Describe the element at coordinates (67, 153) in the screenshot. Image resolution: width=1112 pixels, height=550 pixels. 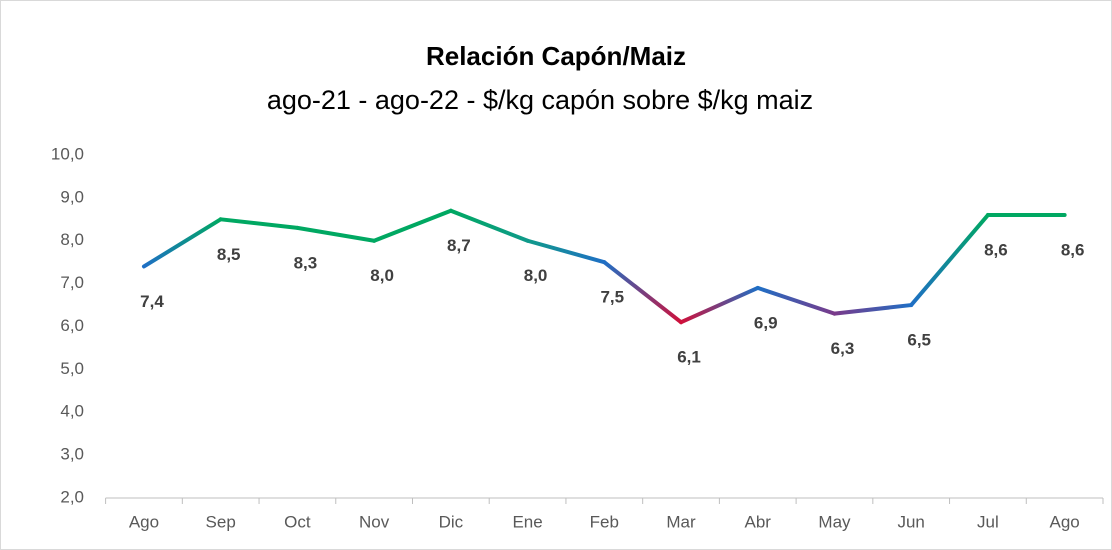
I see `y-tick-label: 10,0` at that location.